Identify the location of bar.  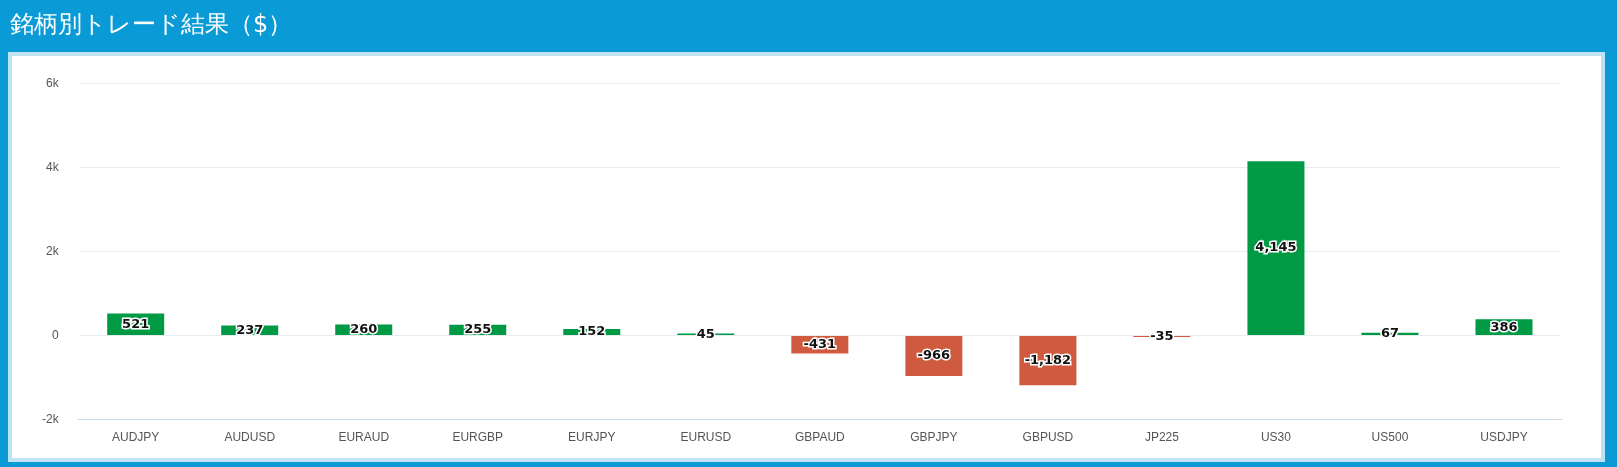
(1276, 248).